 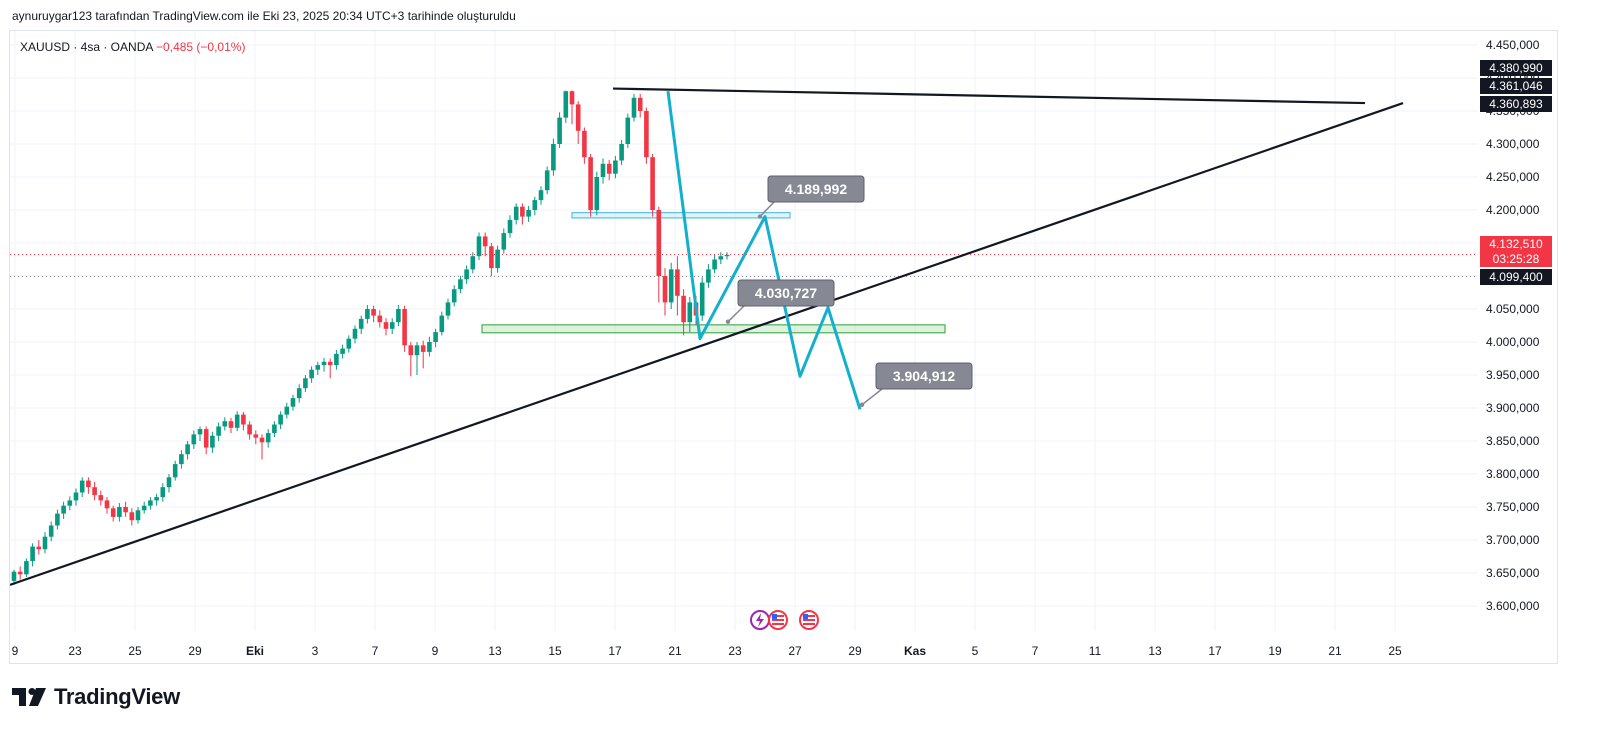 I want to click on price-tag: 4.380,990, so click(x=1516, y=68).